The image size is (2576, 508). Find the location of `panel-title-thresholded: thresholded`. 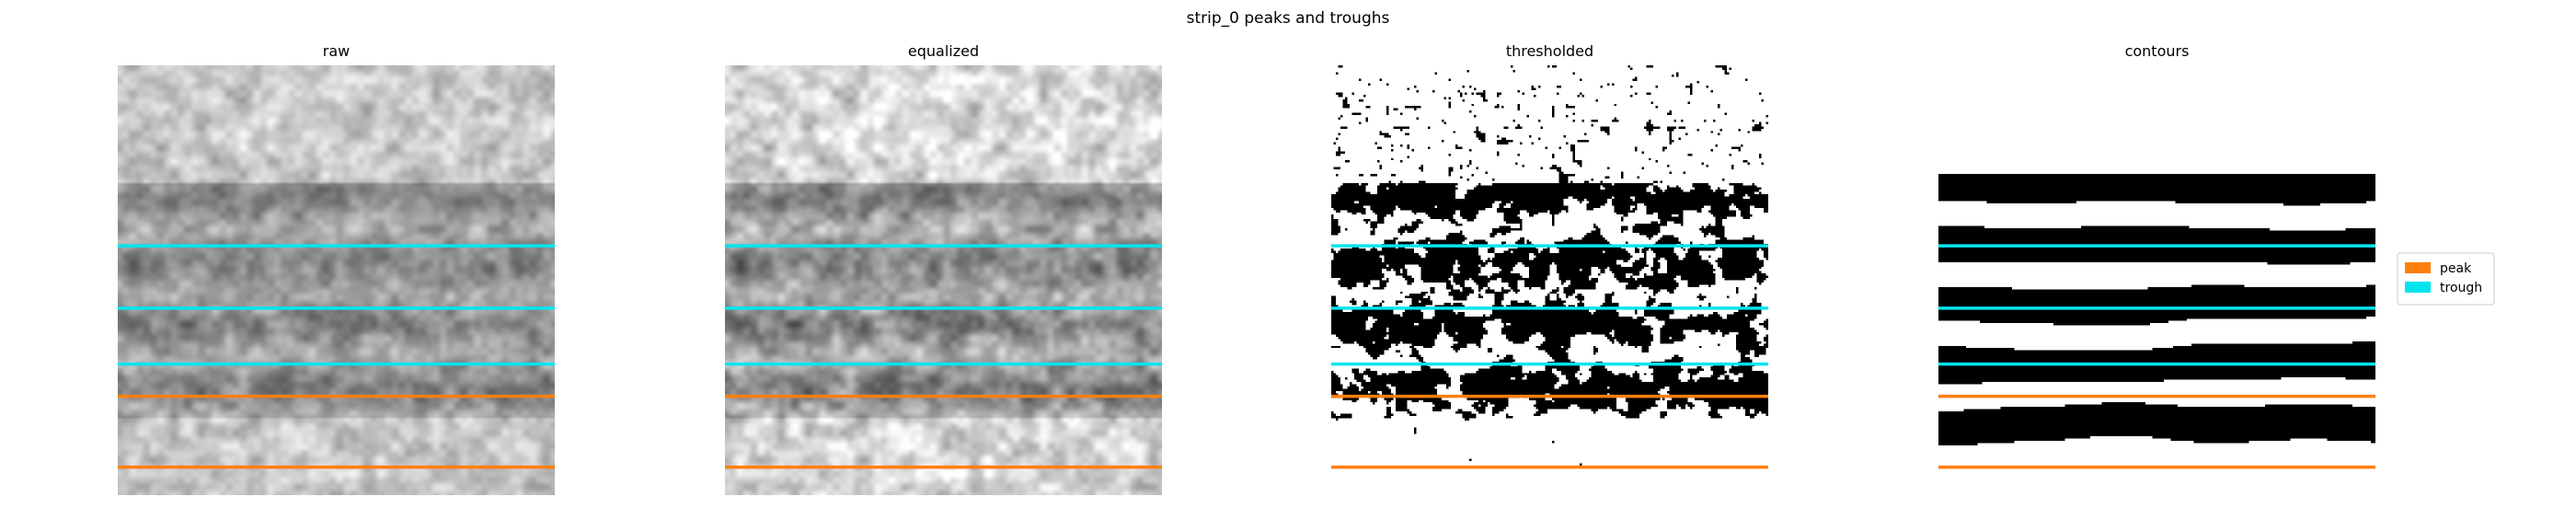

panel-title-thresholded: thresholded is located at coordinates (1549, 51).